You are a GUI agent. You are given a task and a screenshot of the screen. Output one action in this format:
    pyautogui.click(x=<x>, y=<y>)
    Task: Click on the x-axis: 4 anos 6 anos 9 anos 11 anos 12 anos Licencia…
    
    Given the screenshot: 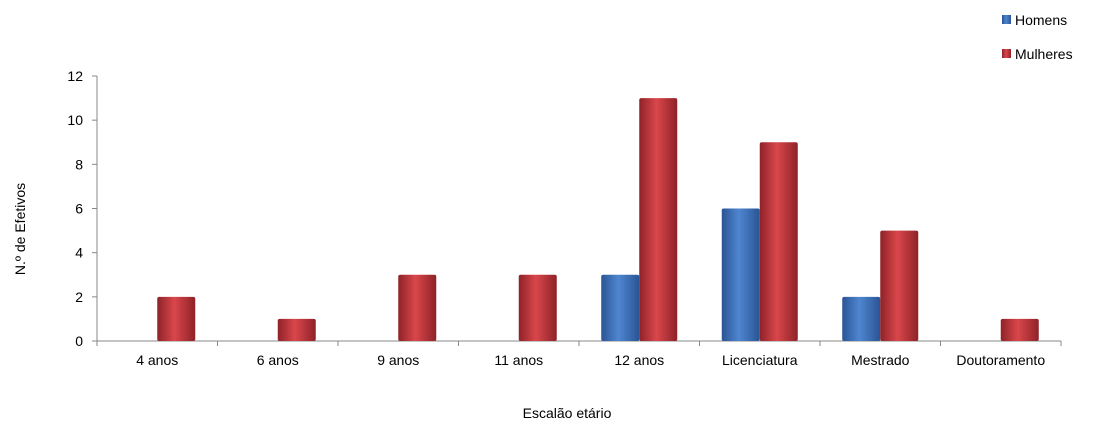 What is the action you would take?
    pyautogui.click(x=579, y=354)
    